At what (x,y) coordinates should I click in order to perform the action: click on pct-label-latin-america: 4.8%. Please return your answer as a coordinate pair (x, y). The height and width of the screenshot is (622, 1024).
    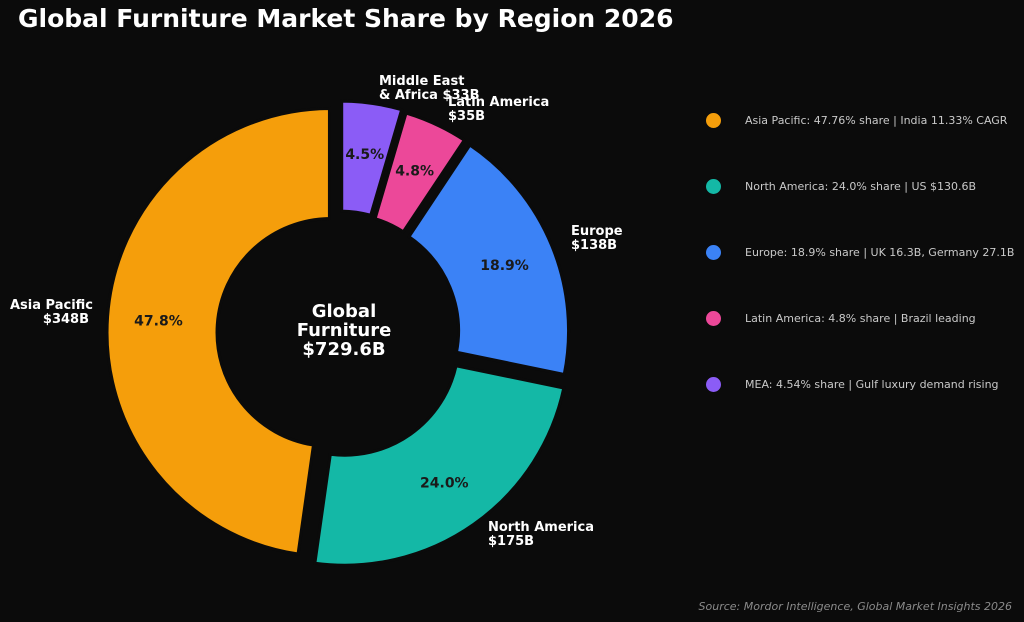
    Looking at the image, I should click on (414, 172).